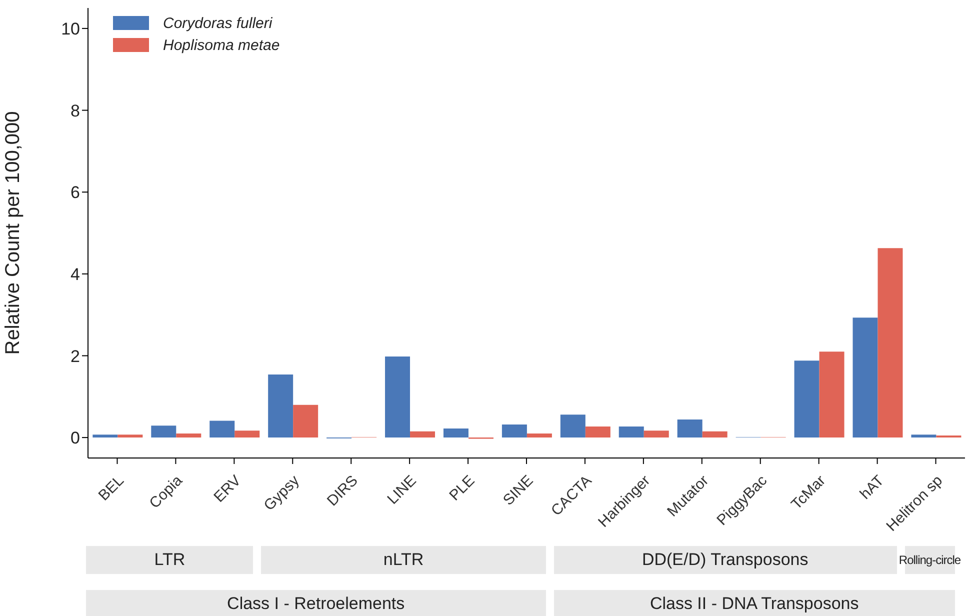 The width and height of the screenshot is (970, 616). What do you see at coordinates (111, 488) in the screenshot?
I see `x-tick-label: BEL` at bounding box center [111, 488].